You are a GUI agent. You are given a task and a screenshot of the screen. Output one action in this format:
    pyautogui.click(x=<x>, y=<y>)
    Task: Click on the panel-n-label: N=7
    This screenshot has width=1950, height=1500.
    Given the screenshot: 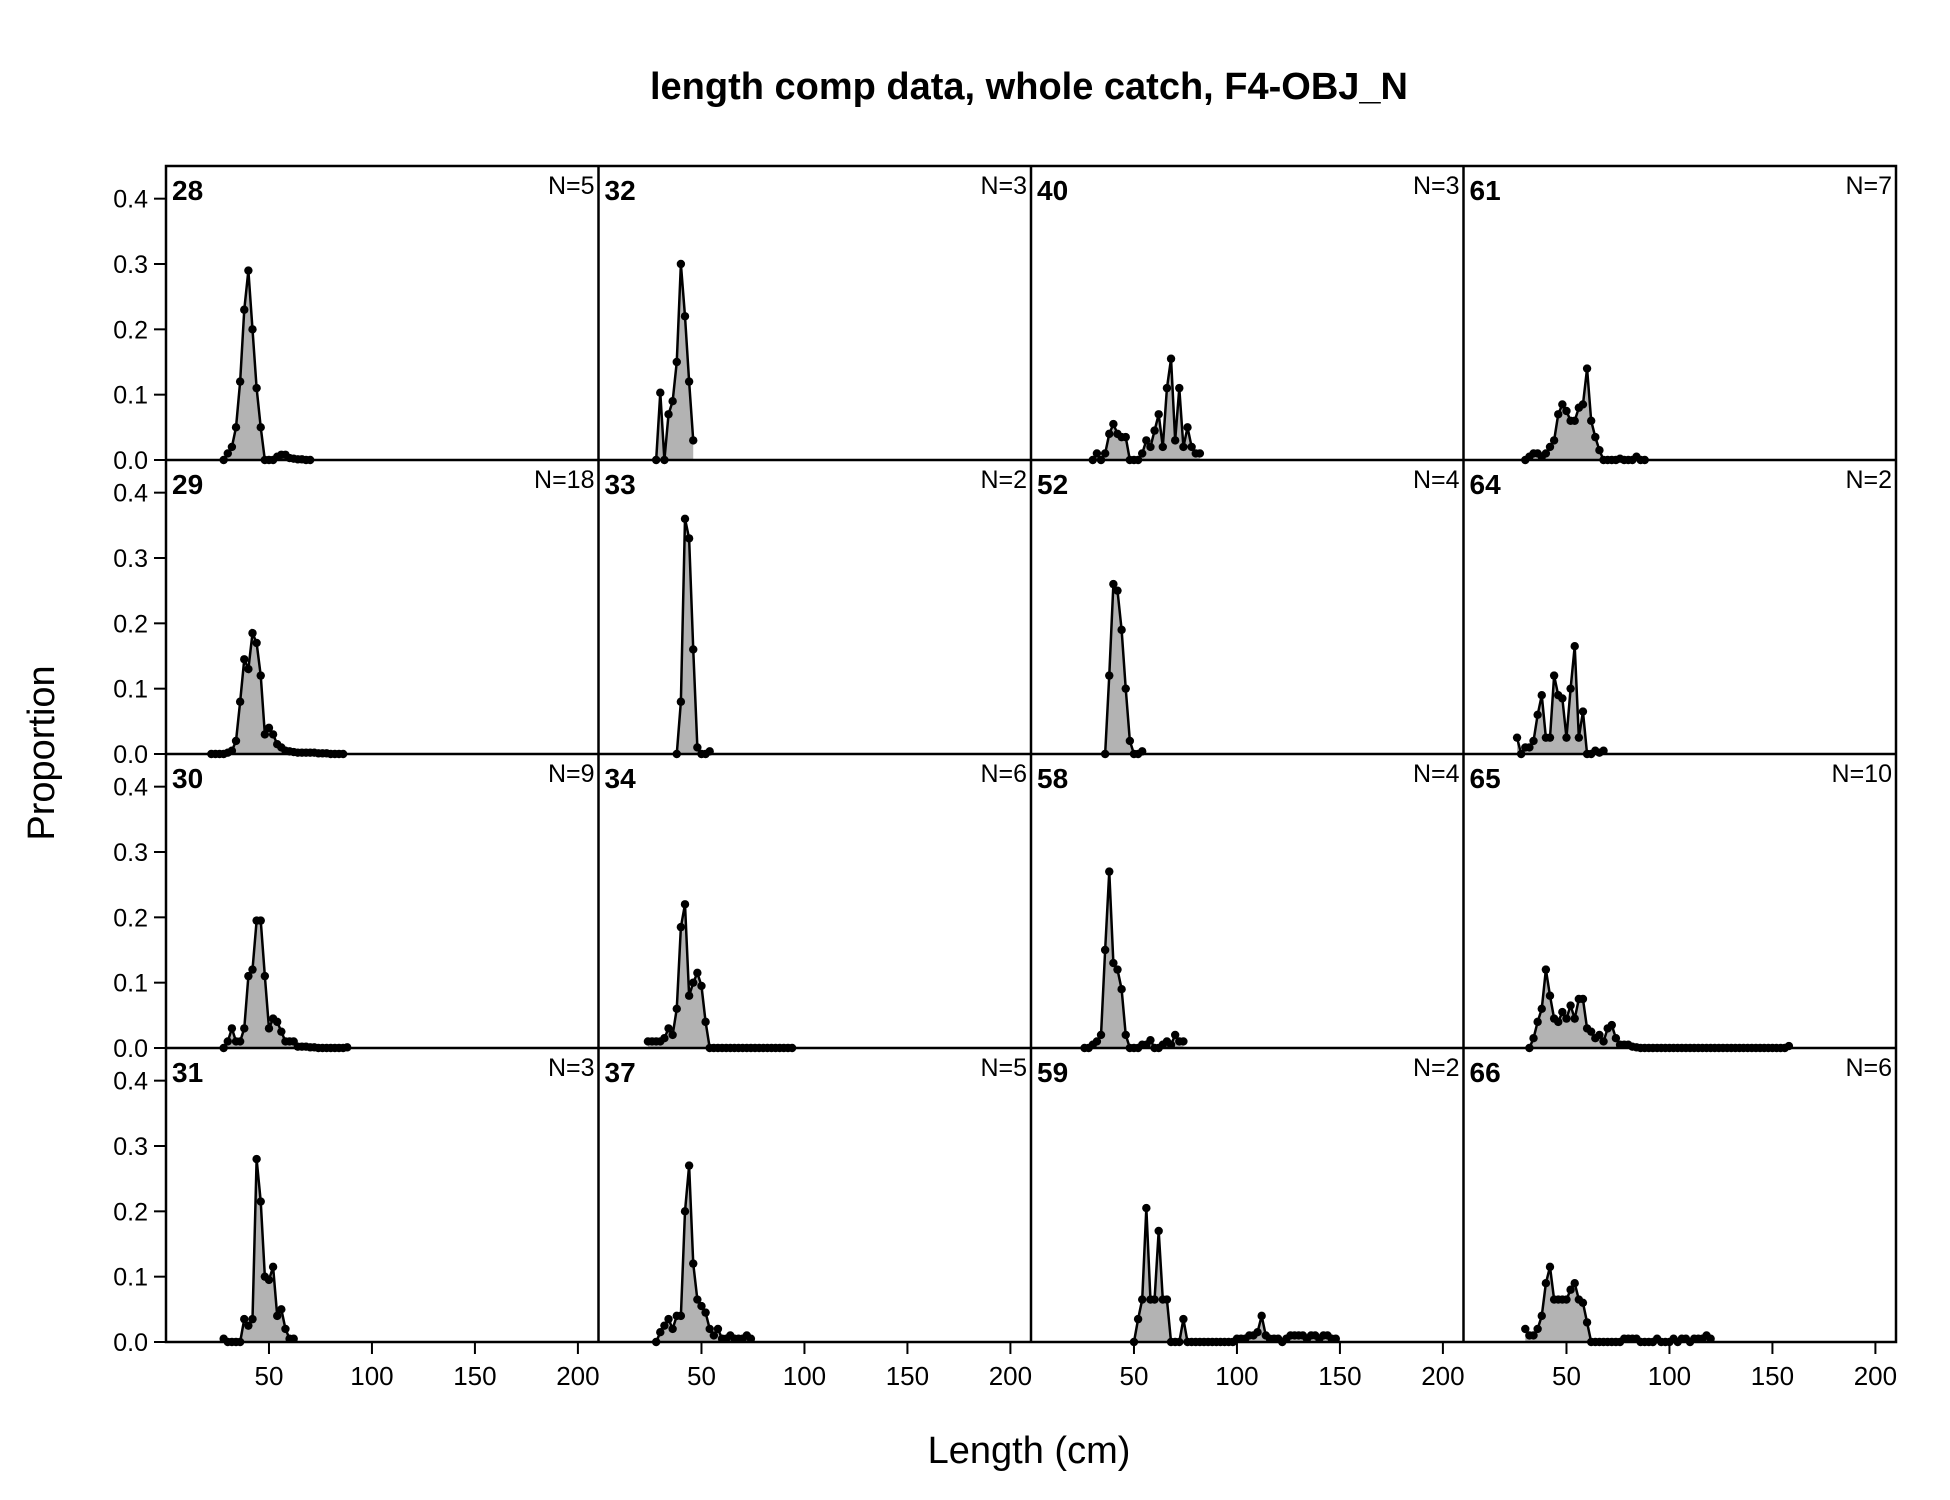 What is the action you would take?
    pyautogui.click(x=1868, y=186)
    